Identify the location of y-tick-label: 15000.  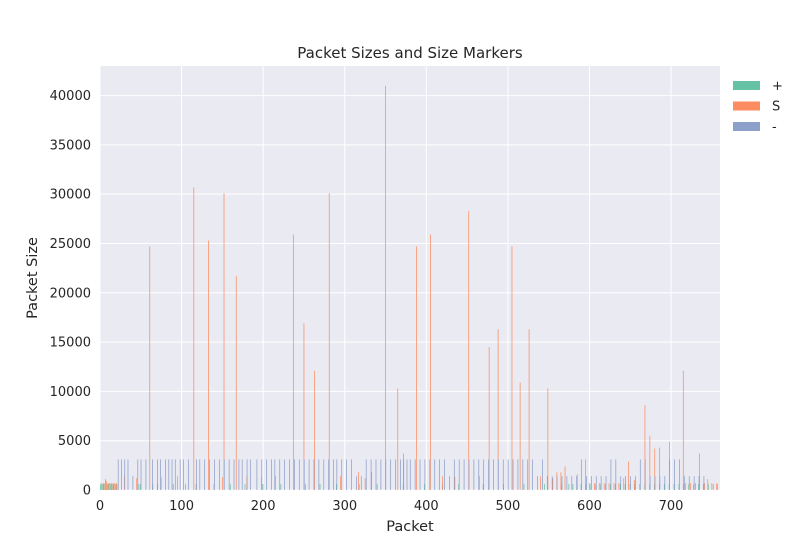
(70, 343).